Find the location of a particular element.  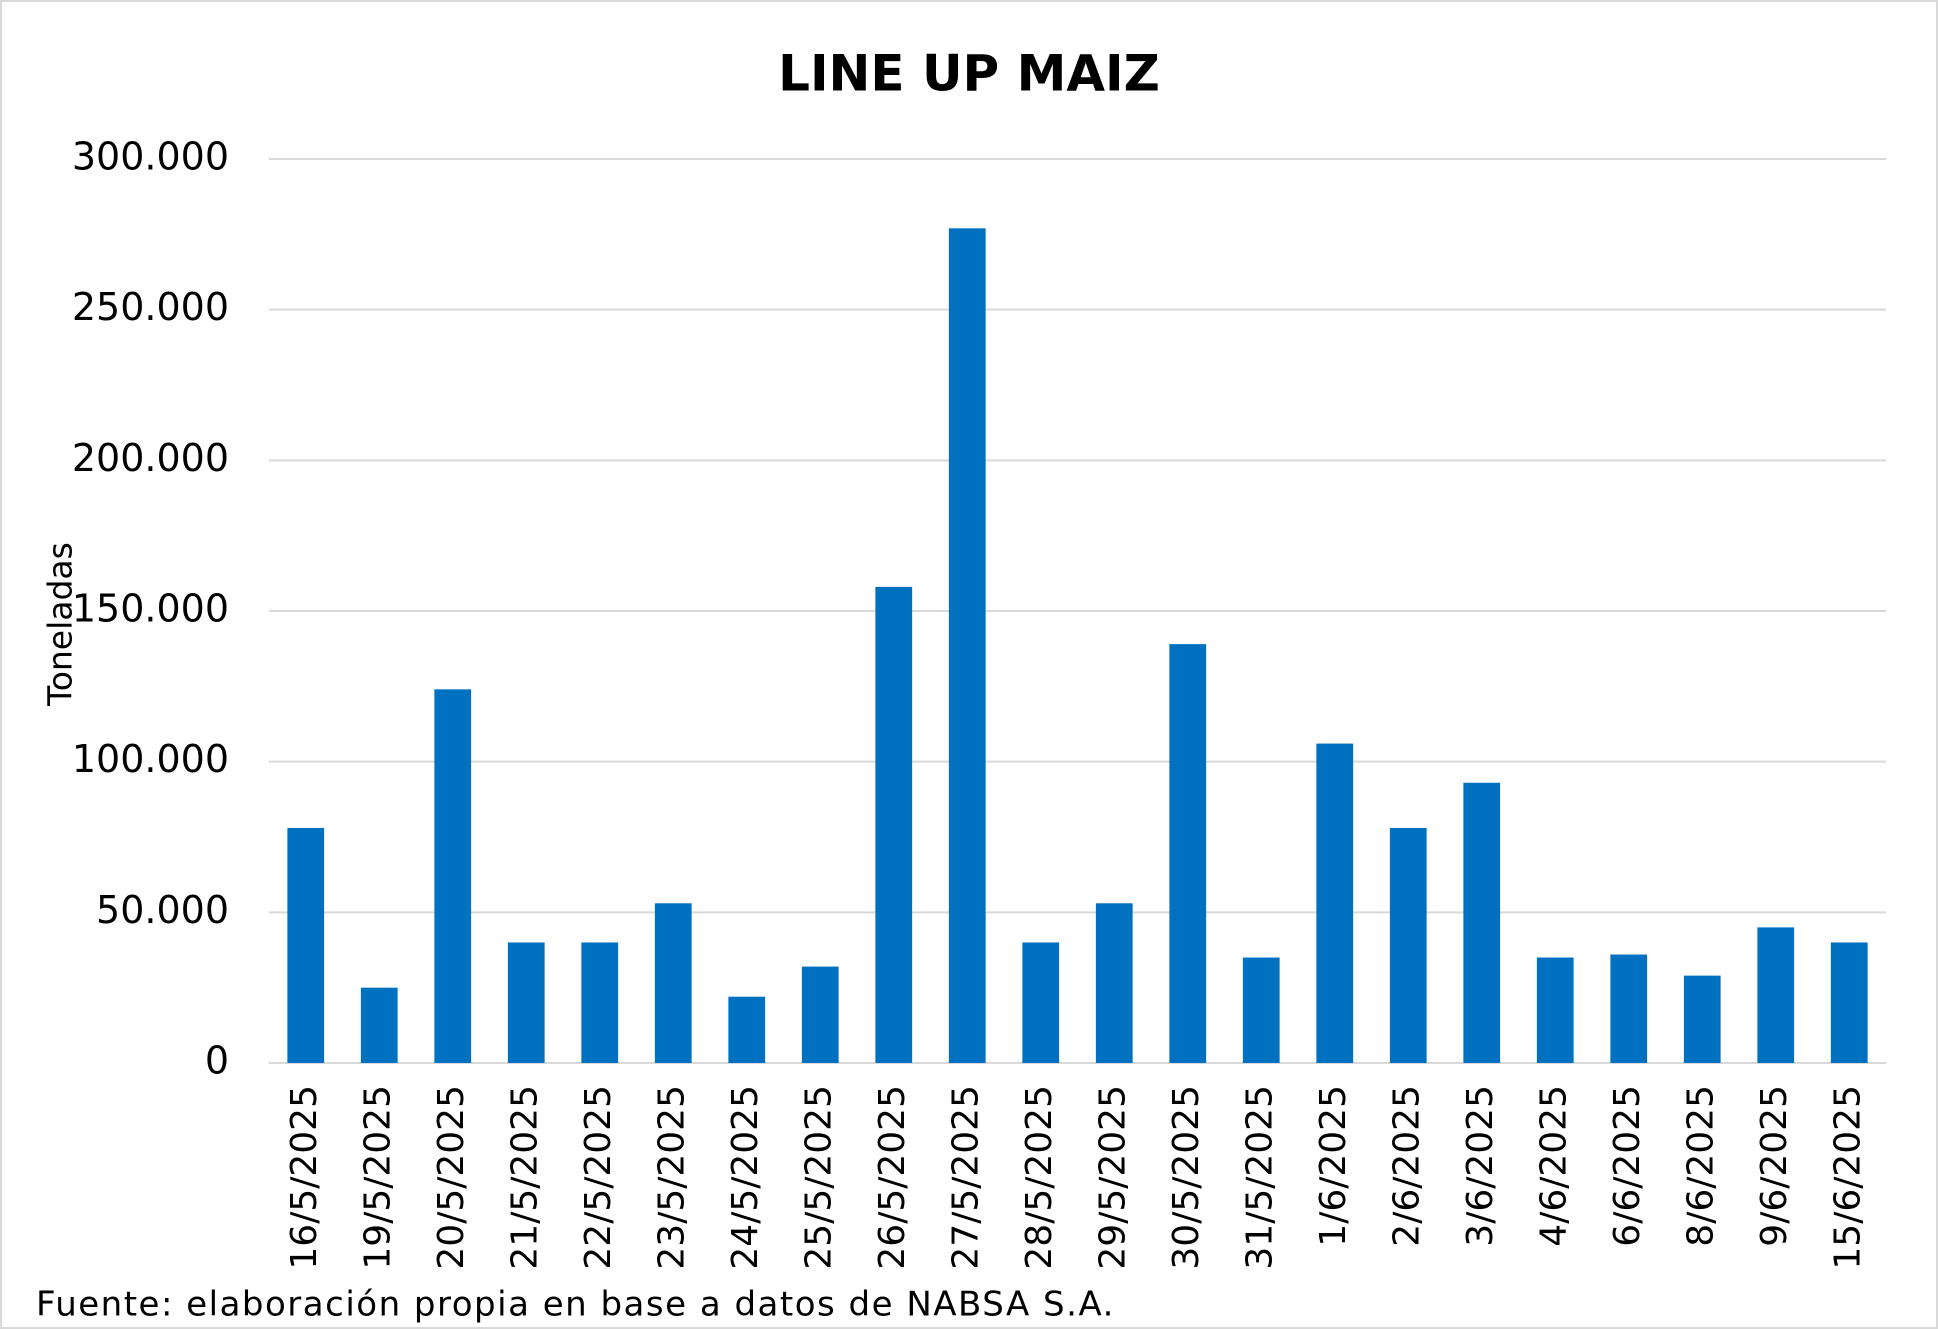

x-tick-label: 27/5/2025 is located at coordinates (965, 1177).